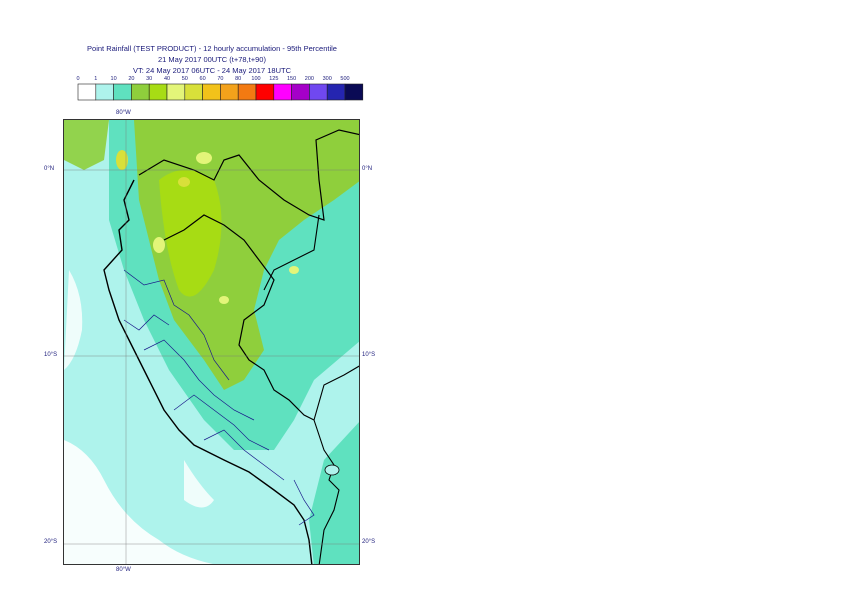 This screenshot has width=842, height=596. I want to click on lat-label-left: 10°S, so click(51, 355).